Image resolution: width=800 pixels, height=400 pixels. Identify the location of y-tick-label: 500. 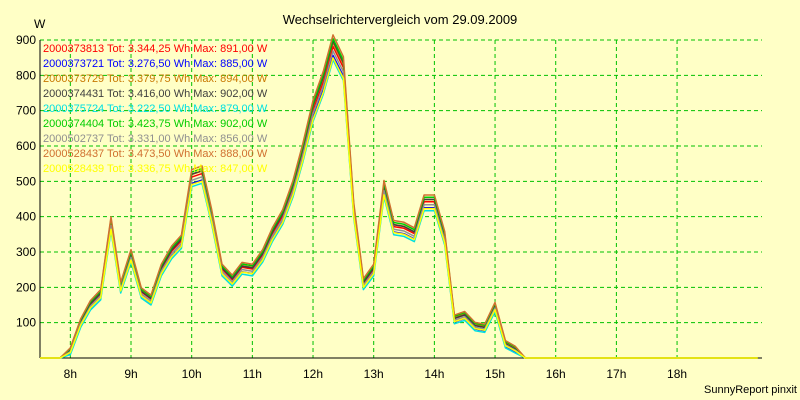
(26, 181).